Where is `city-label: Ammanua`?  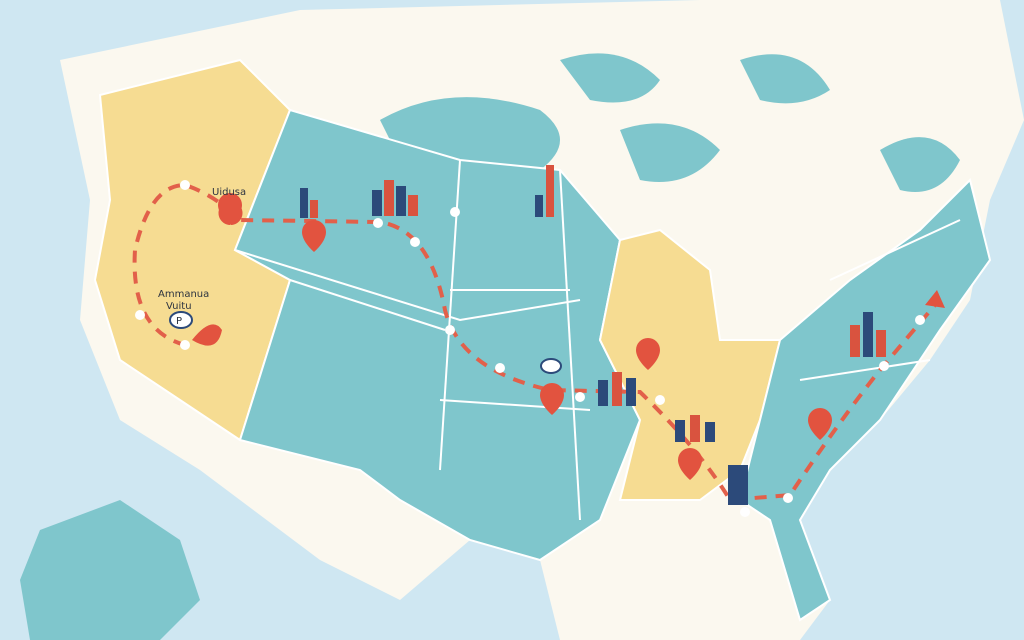 city-label: Ammanua is located at coordinates (183, 294).